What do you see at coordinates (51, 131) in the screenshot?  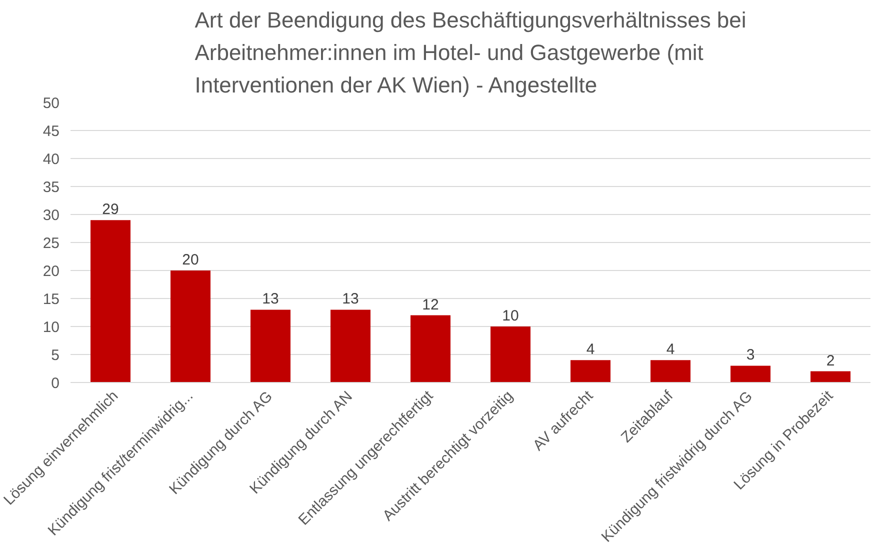 I see `y-tick-label: 45` at bounding box center [51, 131].